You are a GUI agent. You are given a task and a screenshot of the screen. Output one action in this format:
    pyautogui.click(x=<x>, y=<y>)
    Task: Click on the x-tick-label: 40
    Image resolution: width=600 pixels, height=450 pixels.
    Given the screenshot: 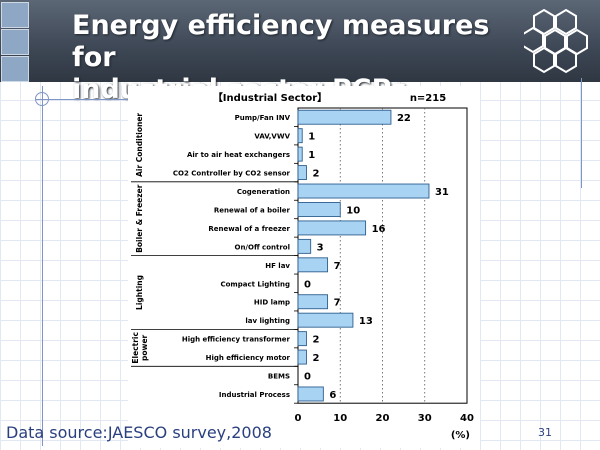 What is the action you would take?
    pyautogui.click(x=467, y=418)
    